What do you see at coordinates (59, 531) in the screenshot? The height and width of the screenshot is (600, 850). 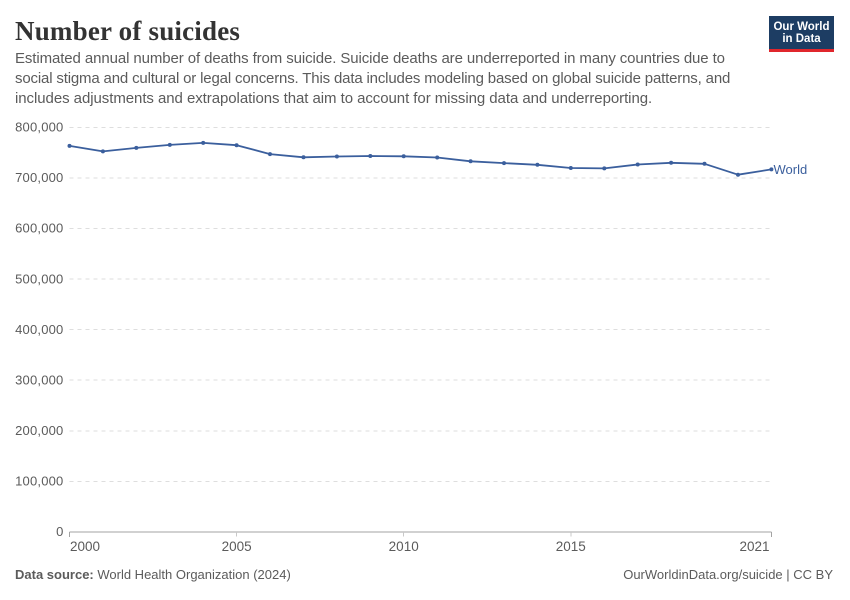 I see `svg-text: 0` at bounding box center [59, 531].